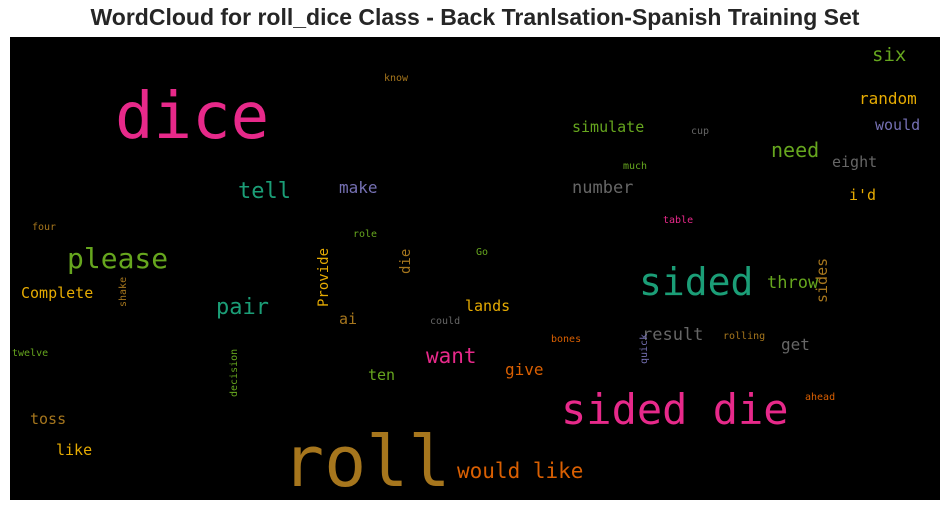 This screenshot has height=511, width=950. What do you see at coordinates (673, 335) in the screenshot?
I see `word-result: result` at bounding box center [673, 335].